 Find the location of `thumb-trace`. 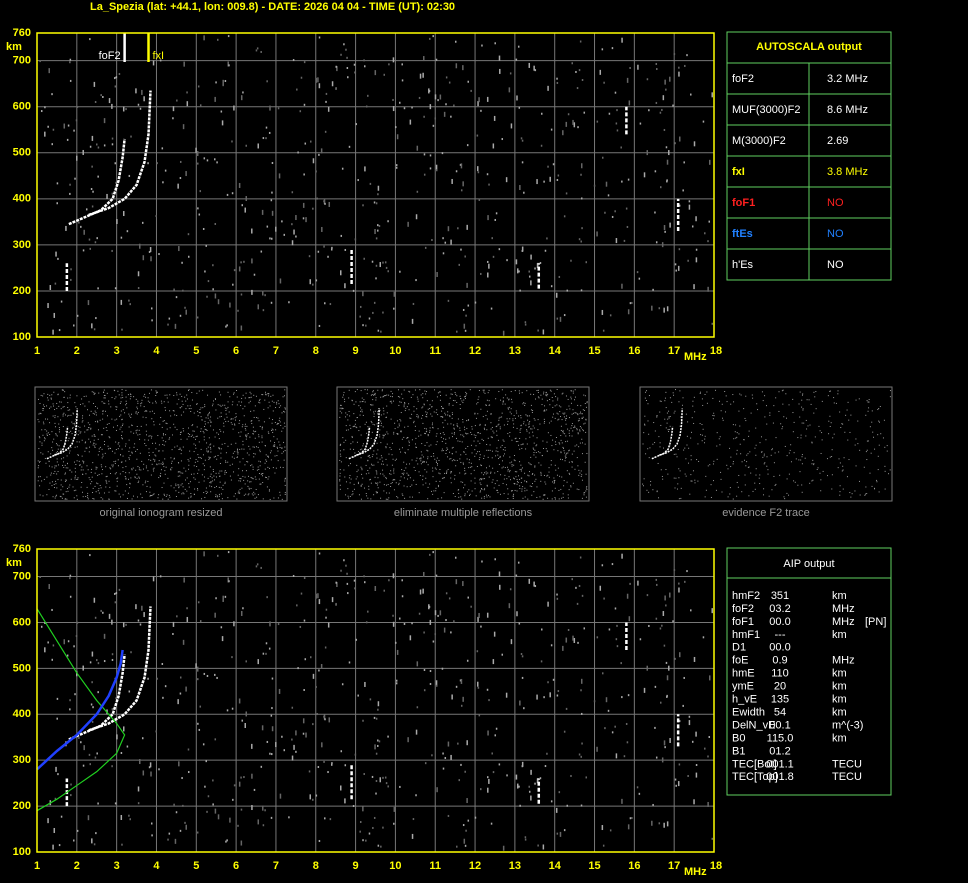

thumb-trace is located at coordinates (662, 443).